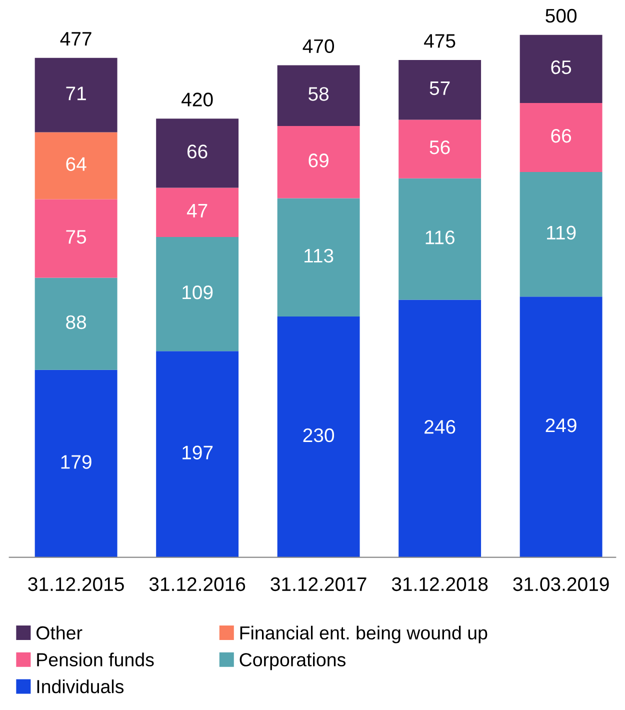  I want to click on data-label: 113, so click(319, 255).